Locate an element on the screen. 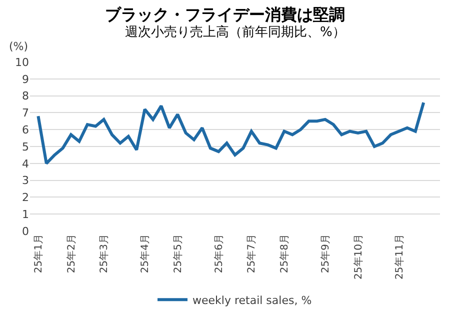 This screenshot has height=324, width=450. x-tick-label: 25年10月 is located at coordinates (358, 257).